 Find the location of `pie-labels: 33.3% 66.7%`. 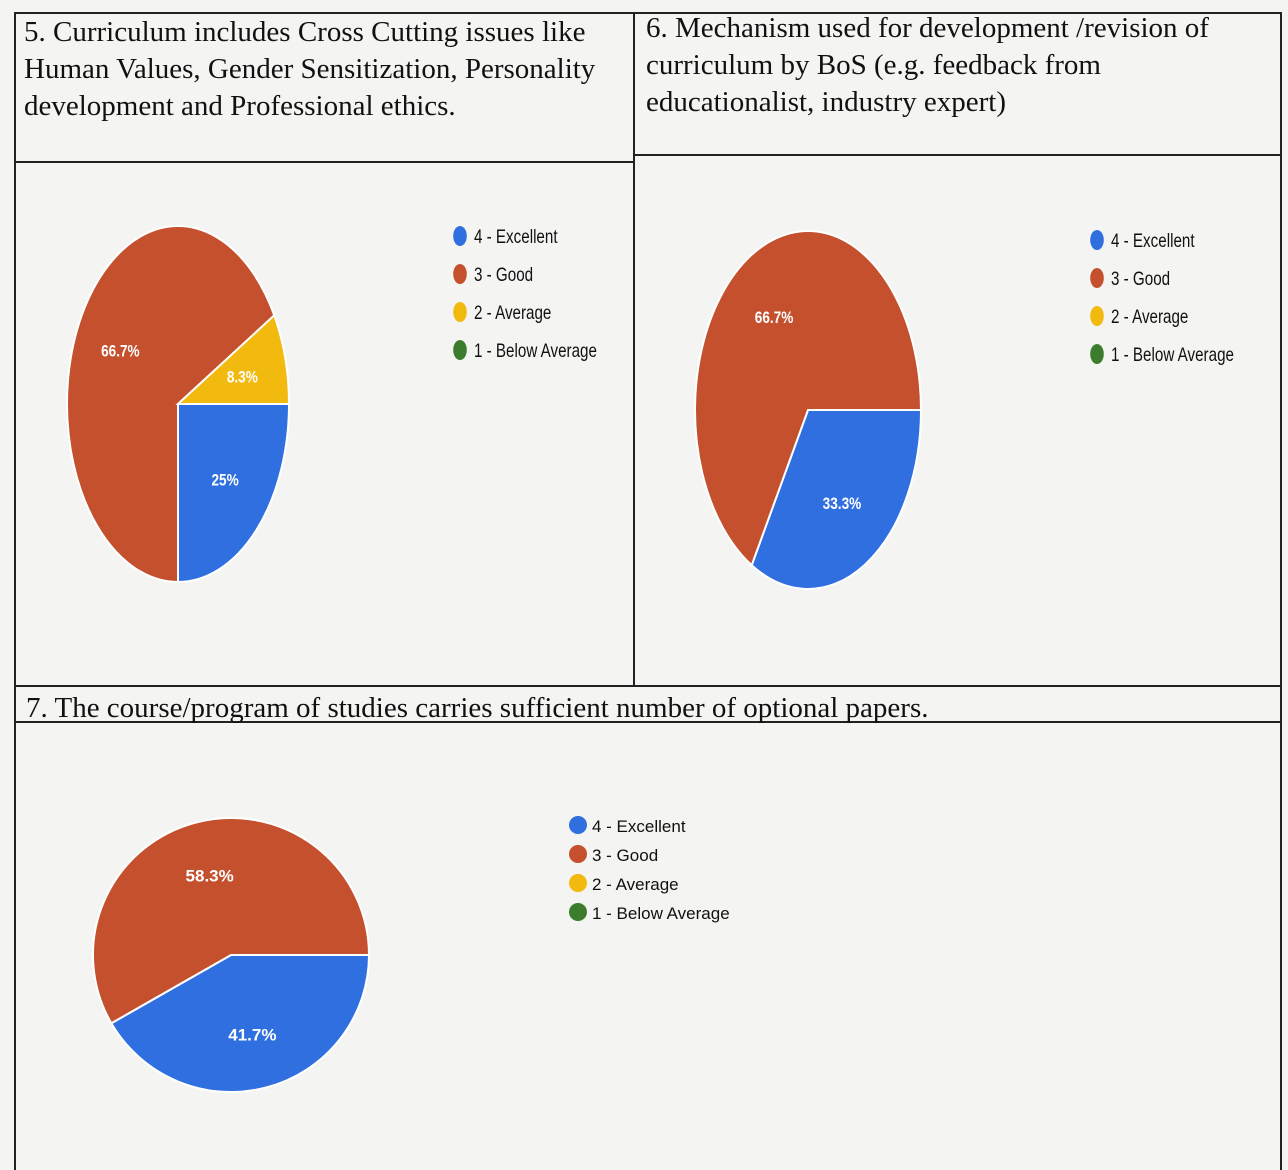

pie-labels: 33.3% 66.7% is located at coordinates (808, 411).